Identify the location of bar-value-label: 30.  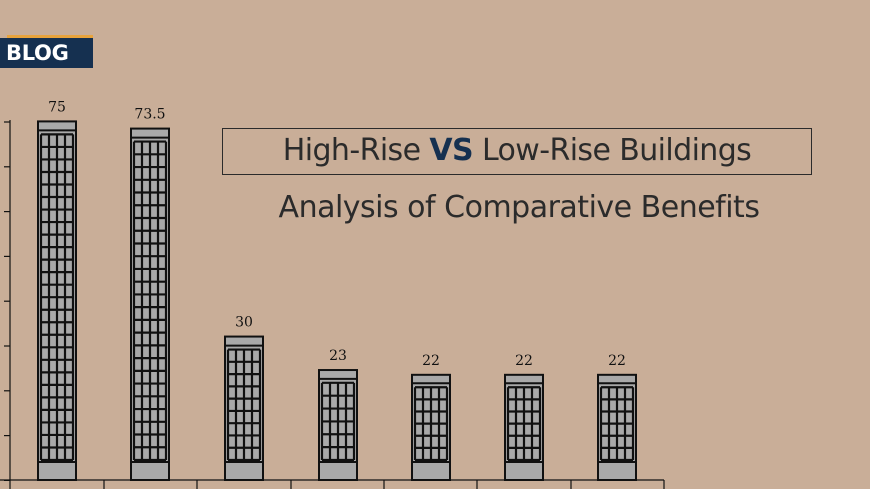
(244, 323).